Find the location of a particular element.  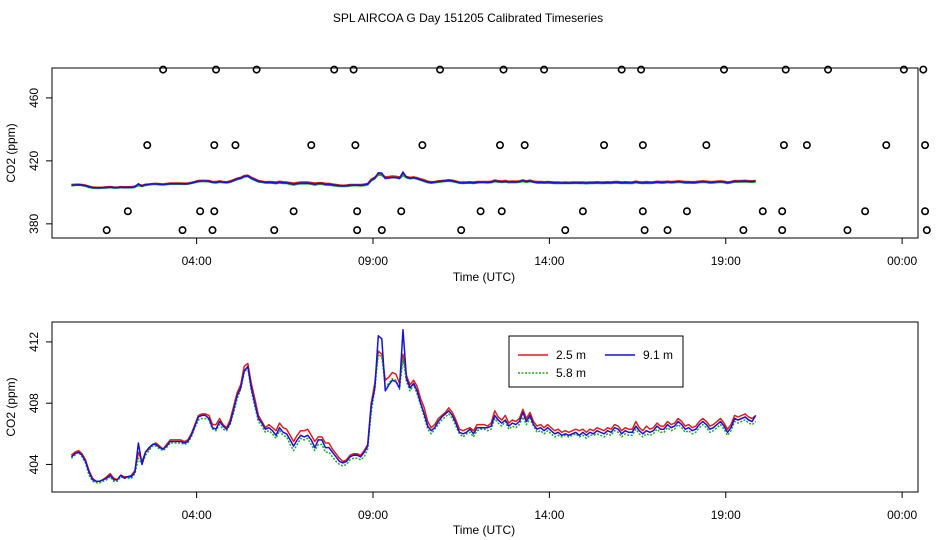

top-y-tick-label: 380 is located at coordinates (34, 224).